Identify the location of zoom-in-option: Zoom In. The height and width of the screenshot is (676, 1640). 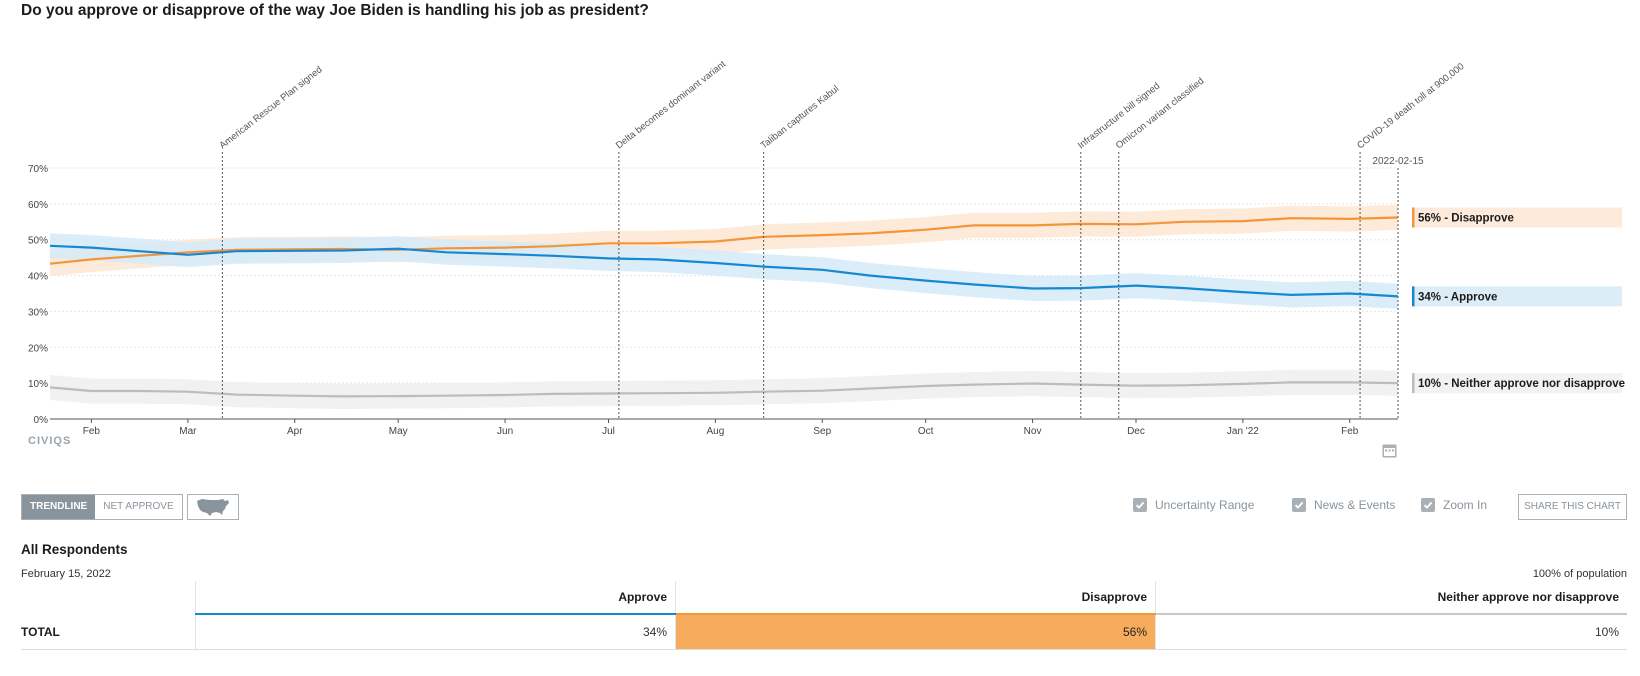
(1454, 505).